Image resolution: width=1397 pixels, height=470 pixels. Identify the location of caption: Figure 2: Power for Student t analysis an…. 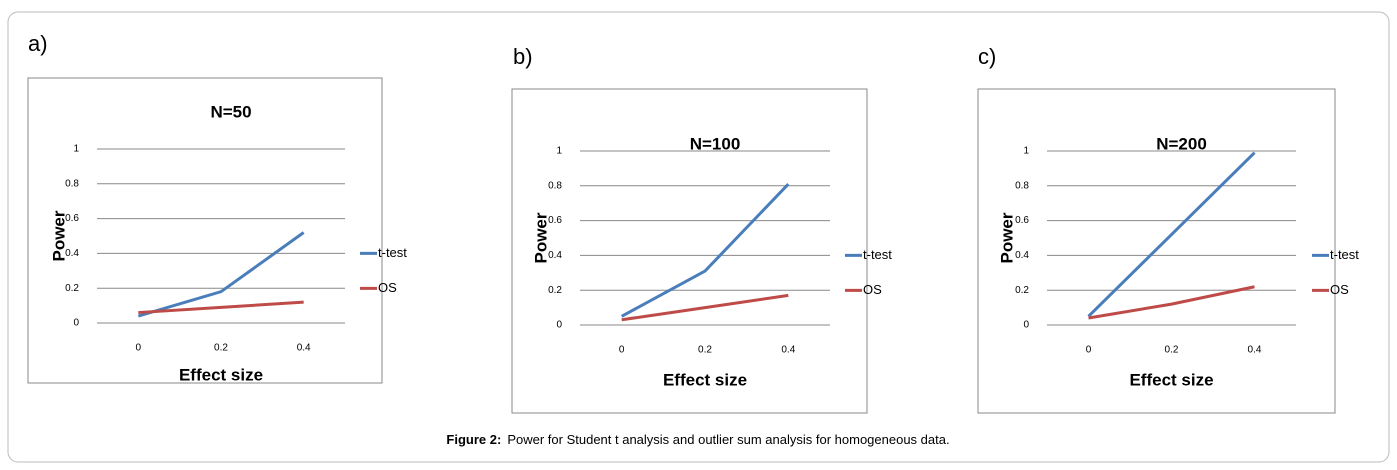
(697, 439).